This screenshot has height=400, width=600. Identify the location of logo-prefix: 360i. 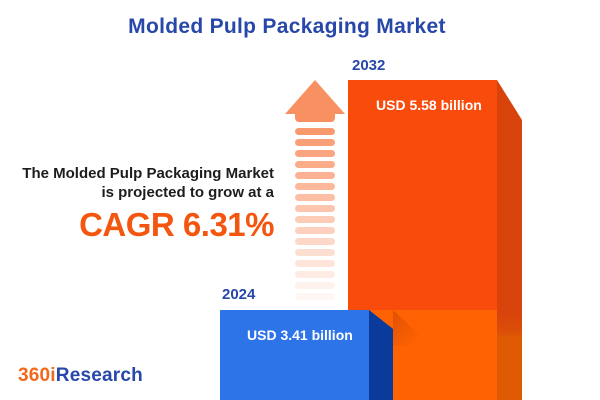
(37, 375).